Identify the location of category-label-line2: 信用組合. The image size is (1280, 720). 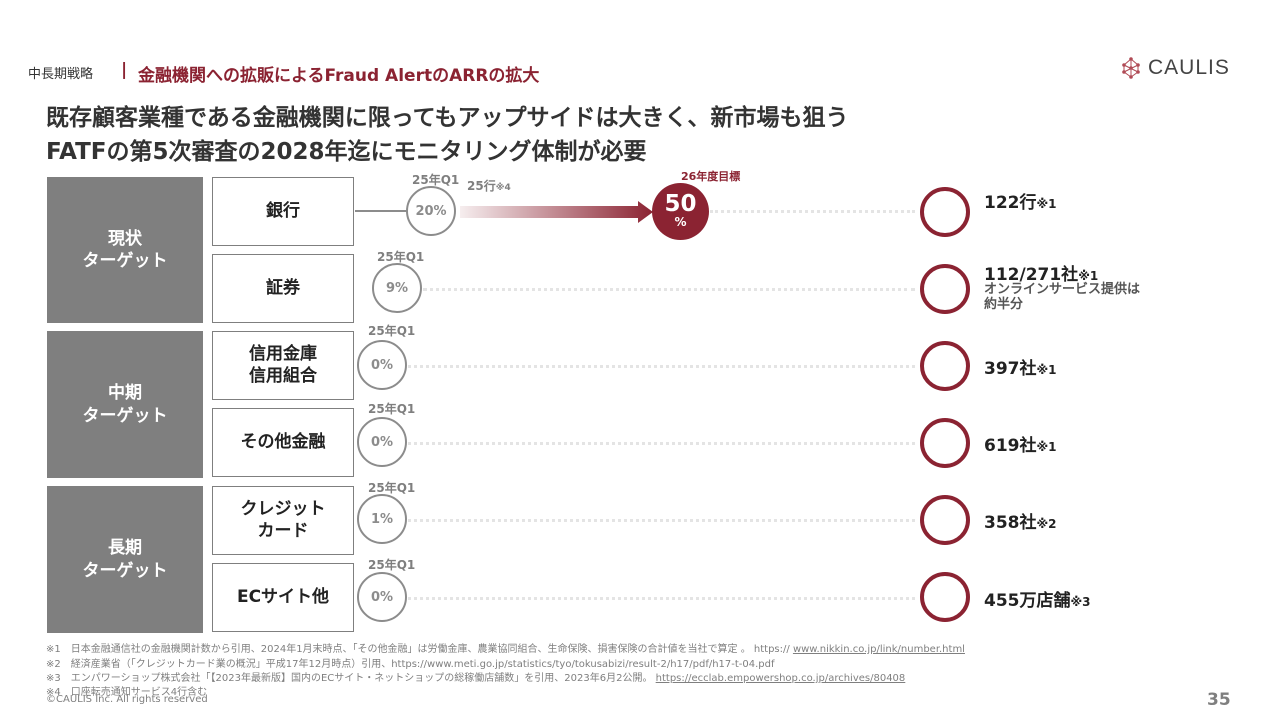
(283, 375).